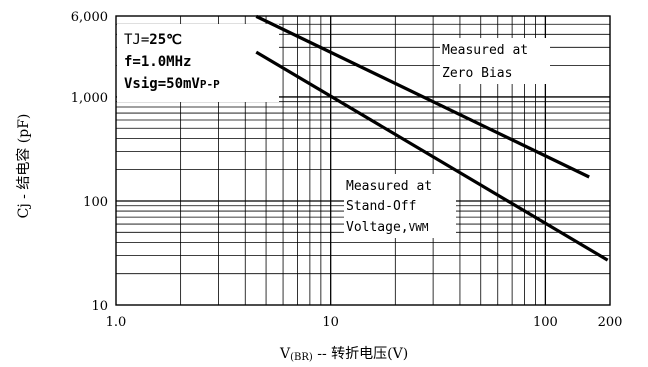 This screenshot has width=648, height=367. What do you see at coordinates (381, 206) in the screenshot?
I see `standoff-annotation-line-2: Stand-Off` at bounding box center [381, 206].